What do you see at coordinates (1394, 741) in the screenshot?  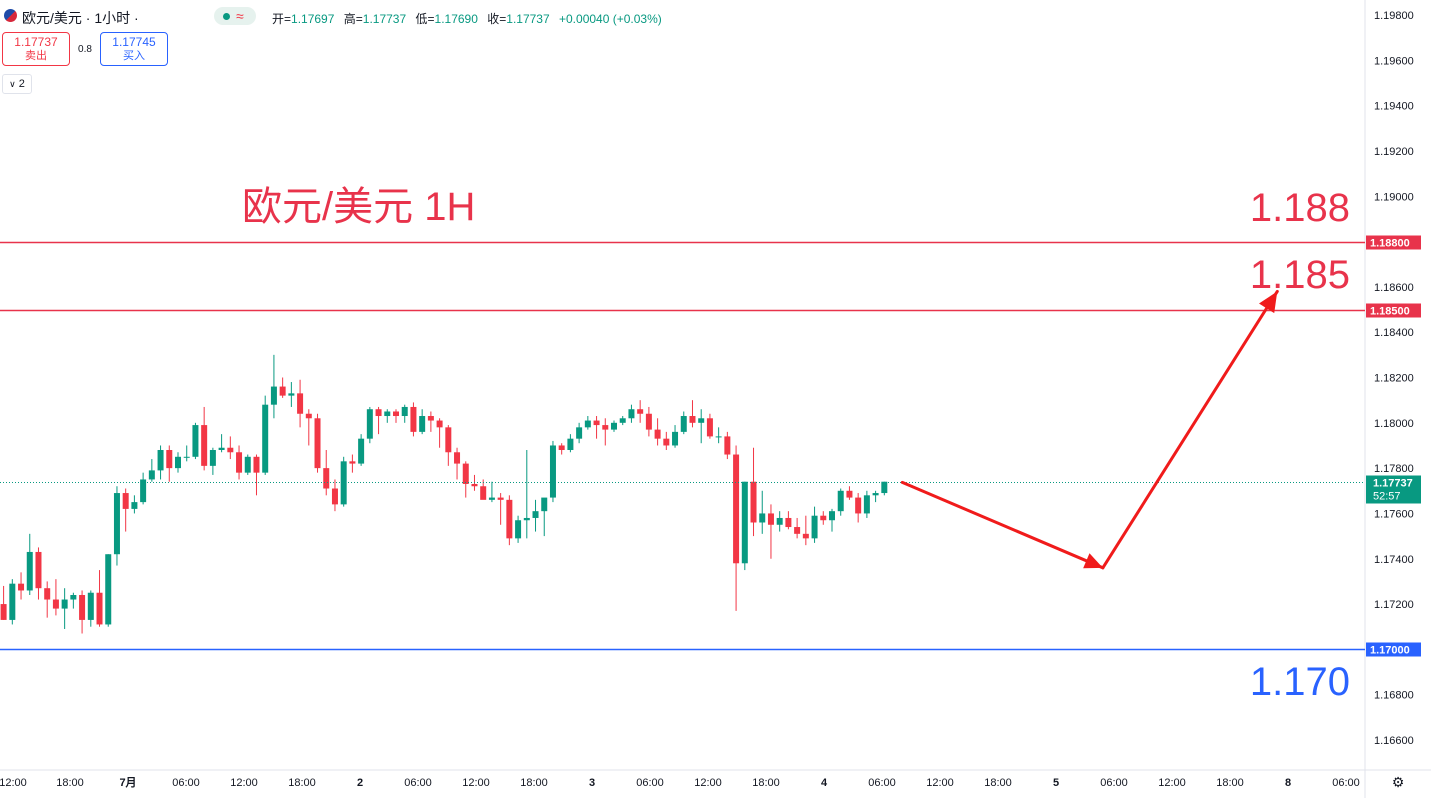 I see `price-tick-17: 1.16600` at bounding box center [1394, 741].